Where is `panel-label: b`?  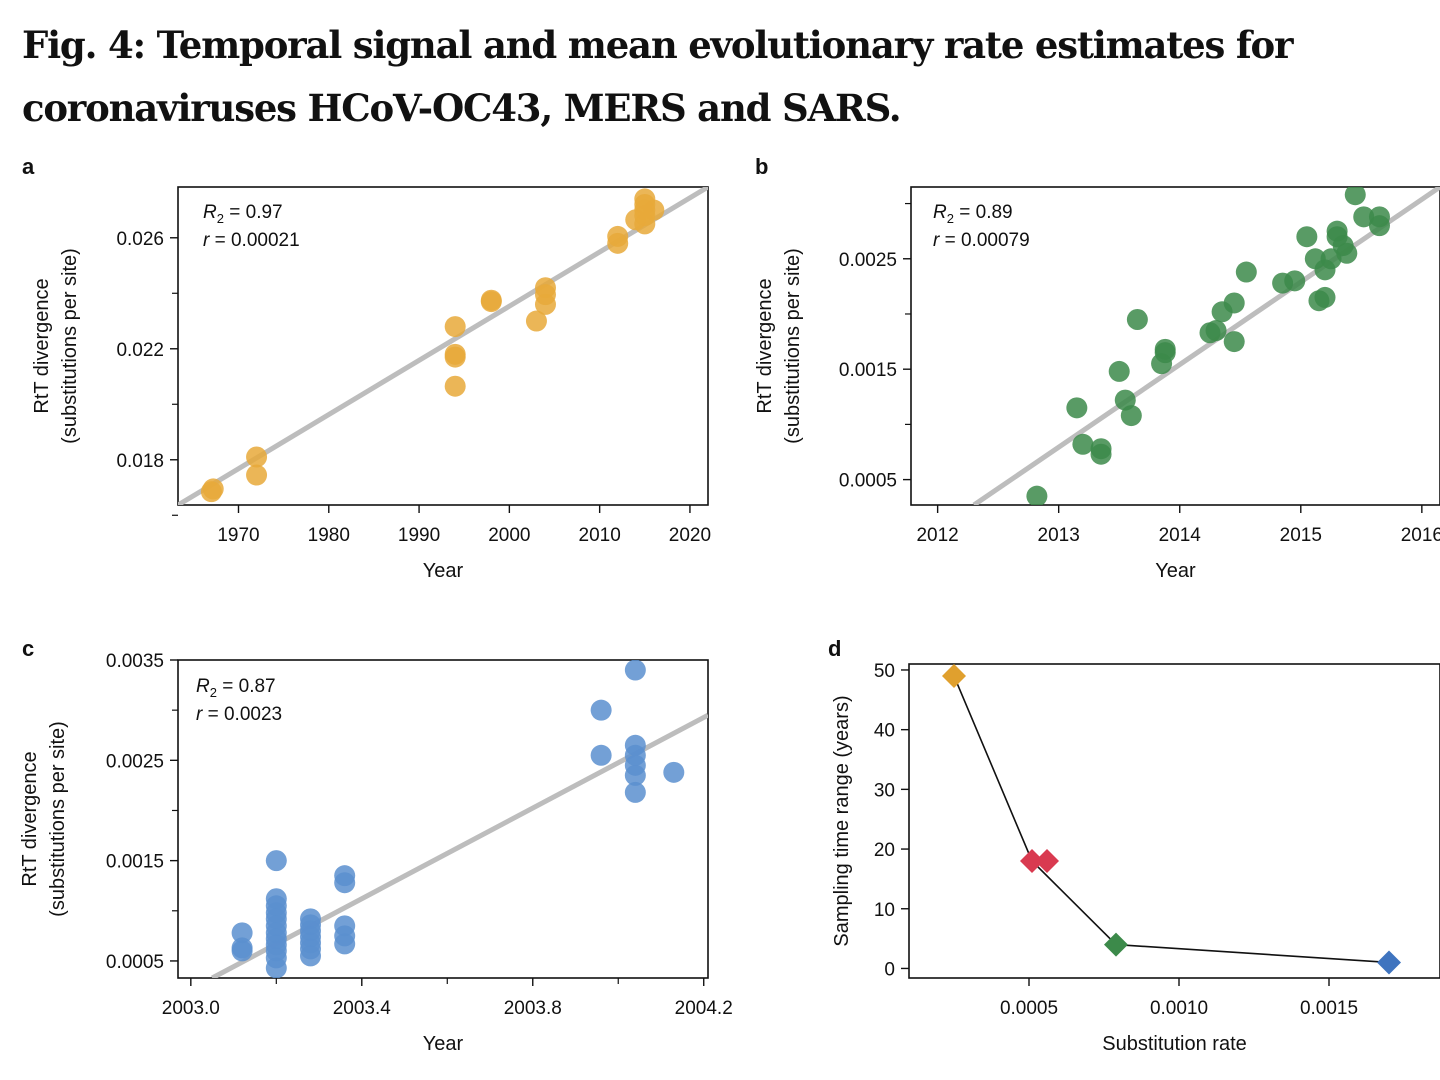
panel-label: b is located at coordinates (761, 166).